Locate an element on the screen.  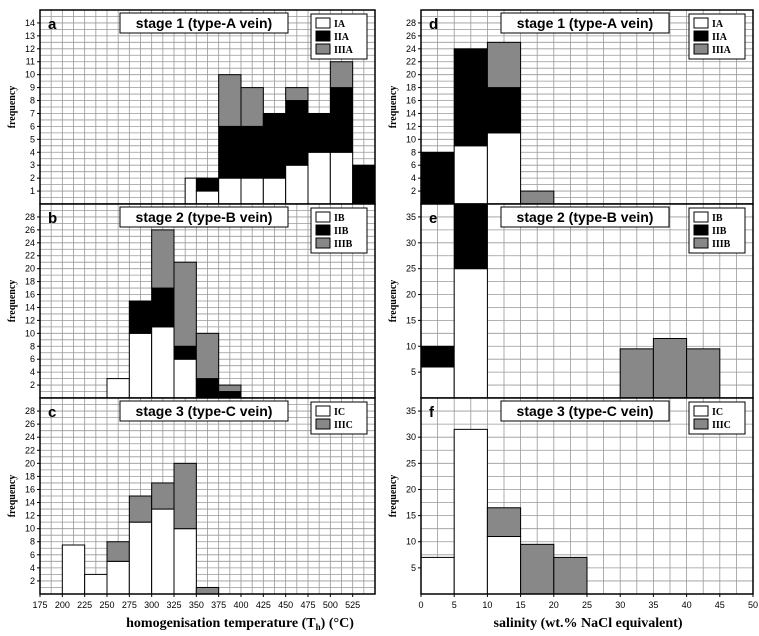
x-tick-label: 25 is located at coordinates (587, 605).